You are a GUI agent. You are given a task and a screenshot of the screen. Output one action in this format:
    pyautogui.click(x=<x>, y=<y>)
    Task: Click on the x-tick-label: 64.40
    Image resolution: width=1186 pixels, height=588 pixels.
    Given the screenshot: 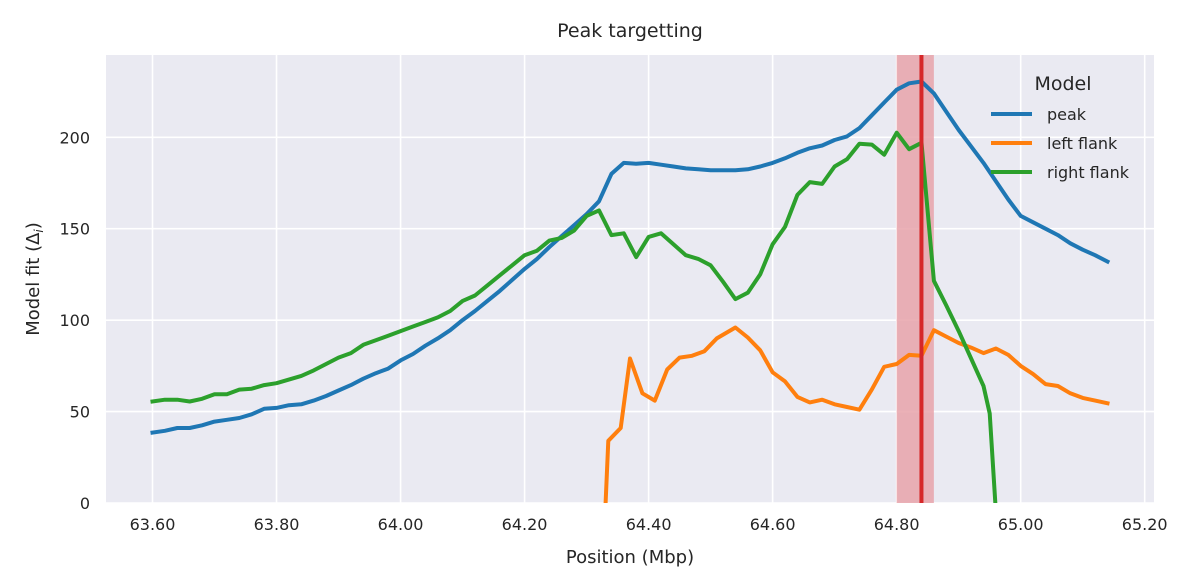 What is the action you would take?
    pyautogui.click(x=649, y=524)
    